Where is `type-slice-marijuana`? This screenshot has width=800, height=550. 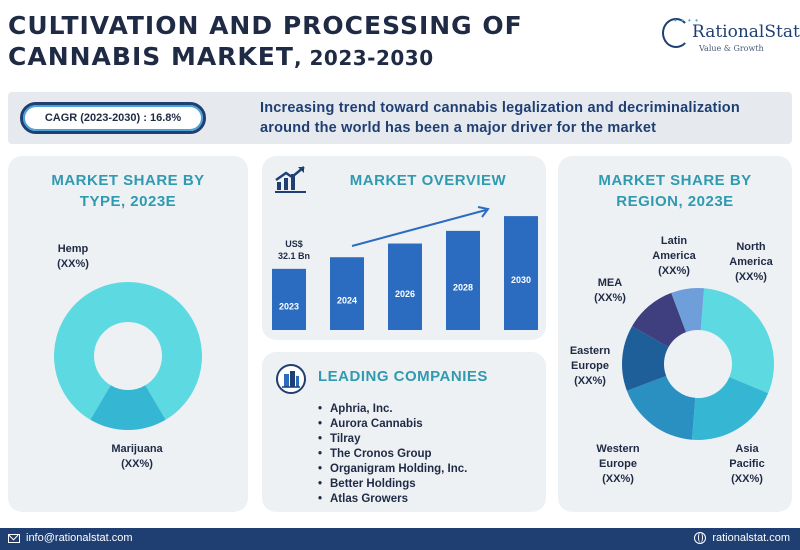 type-slice-marijuana is located at coordinates (128, 407).